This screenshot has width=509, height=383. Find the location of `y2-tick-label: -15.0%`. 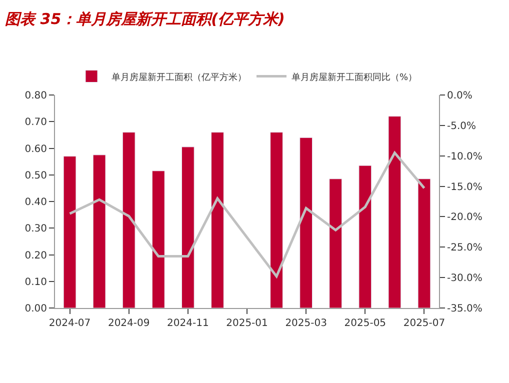

y2-tick-label: -15.0% is located at coordinates (464, 187).